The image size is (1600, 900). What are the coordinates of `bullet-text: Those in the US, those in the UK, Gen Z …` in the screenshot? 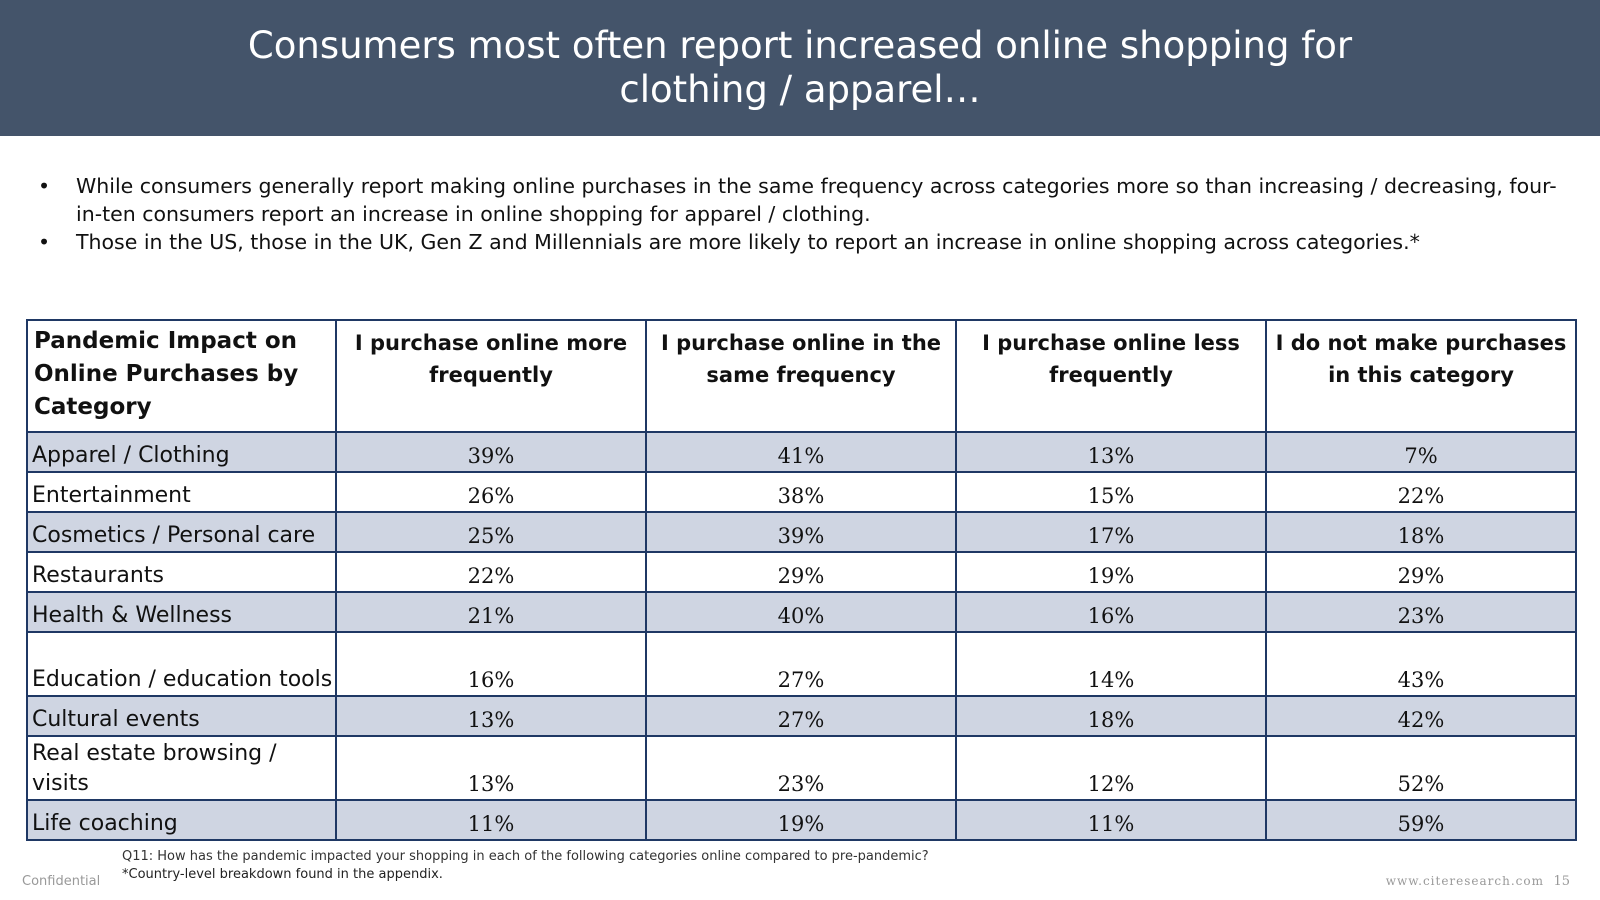 It's located at (748, 242).